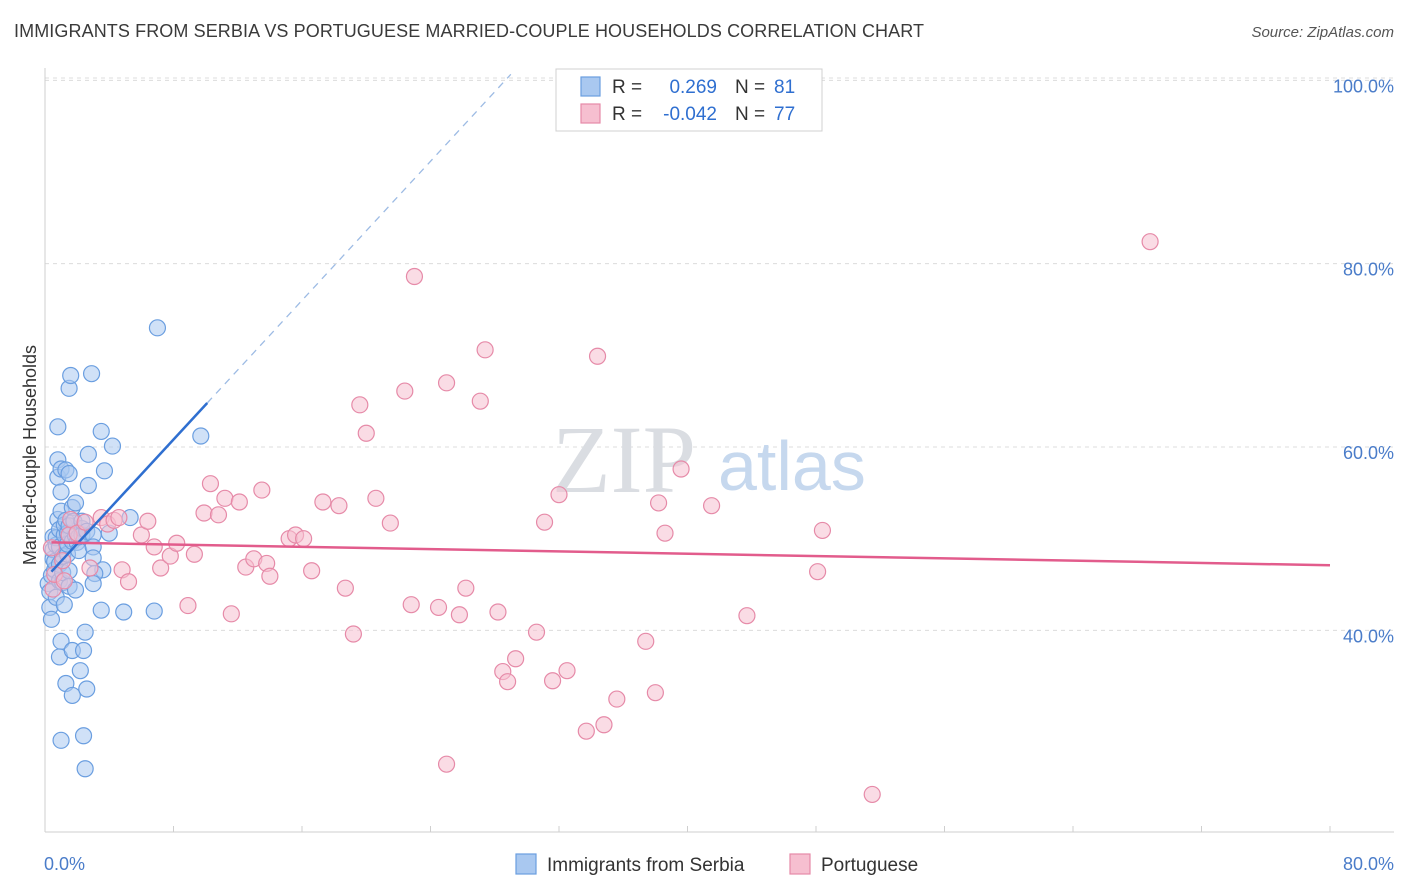 The image size is (1406, 892). Describe the element at coordinates (690, 114) in the screenshot. I see `legend-r-value-portuguese: -0.042` at that location.